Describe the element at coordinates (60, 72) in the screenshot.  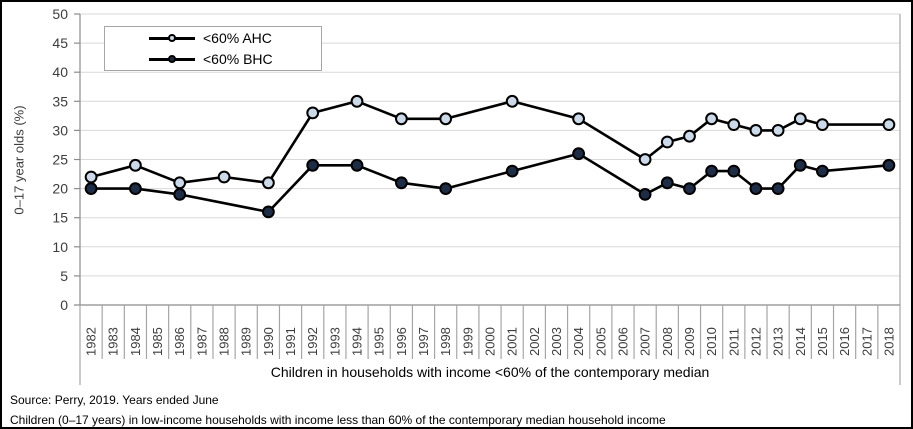
I see `svg-text: 40` at that location.